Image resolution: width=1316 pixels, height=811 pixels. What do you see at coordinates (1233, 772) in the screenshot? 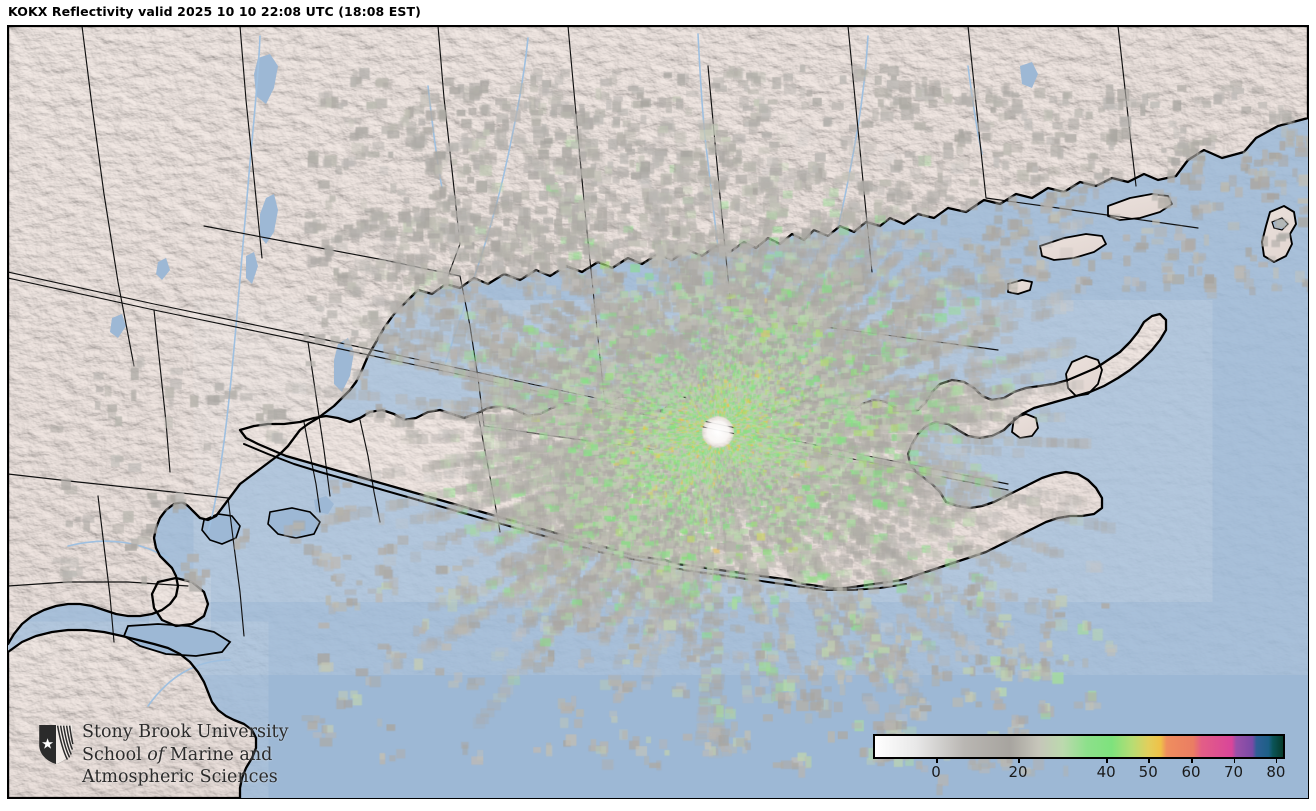
I see `colorbar-tick-label-70: 70` at bounding box center [1233, 772].